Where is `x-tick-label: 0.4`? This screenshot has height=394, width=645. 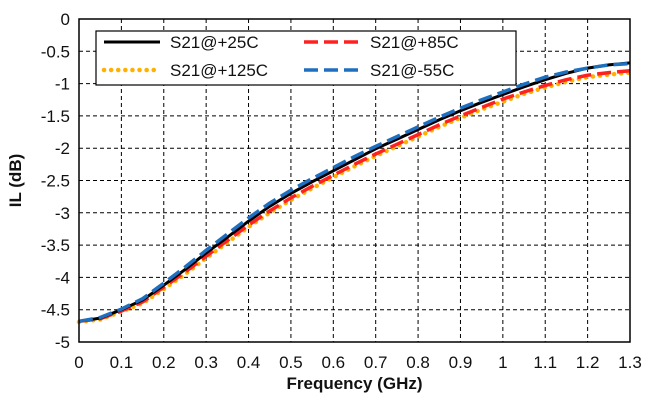 x-tick-label: 0.4 is located at coordinates (249, 362).